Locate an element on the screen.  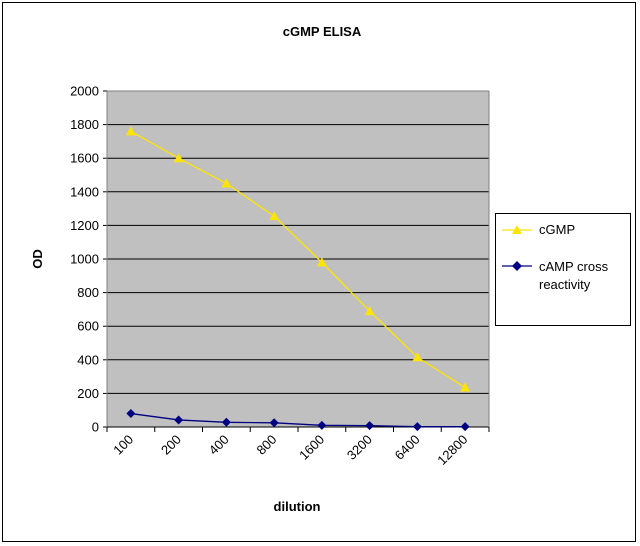
y-tick-label: 2000 is located at coordinates (84, 91).